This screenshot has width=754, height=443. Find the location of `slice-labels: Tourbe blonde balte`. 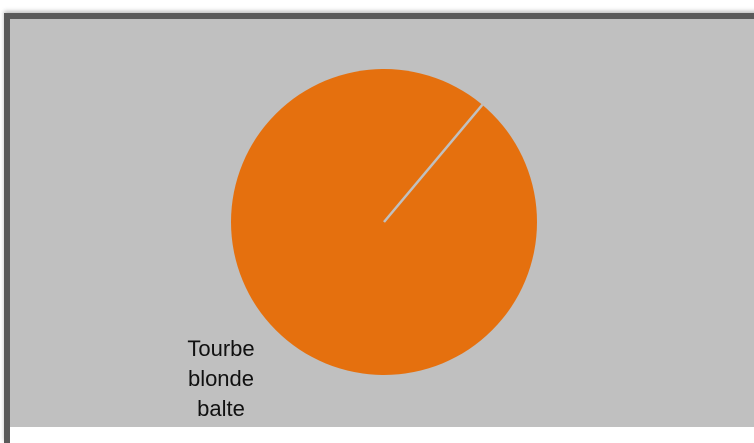

slice-labels: Tourbe blonde balte is located at coordinates (220, 378).